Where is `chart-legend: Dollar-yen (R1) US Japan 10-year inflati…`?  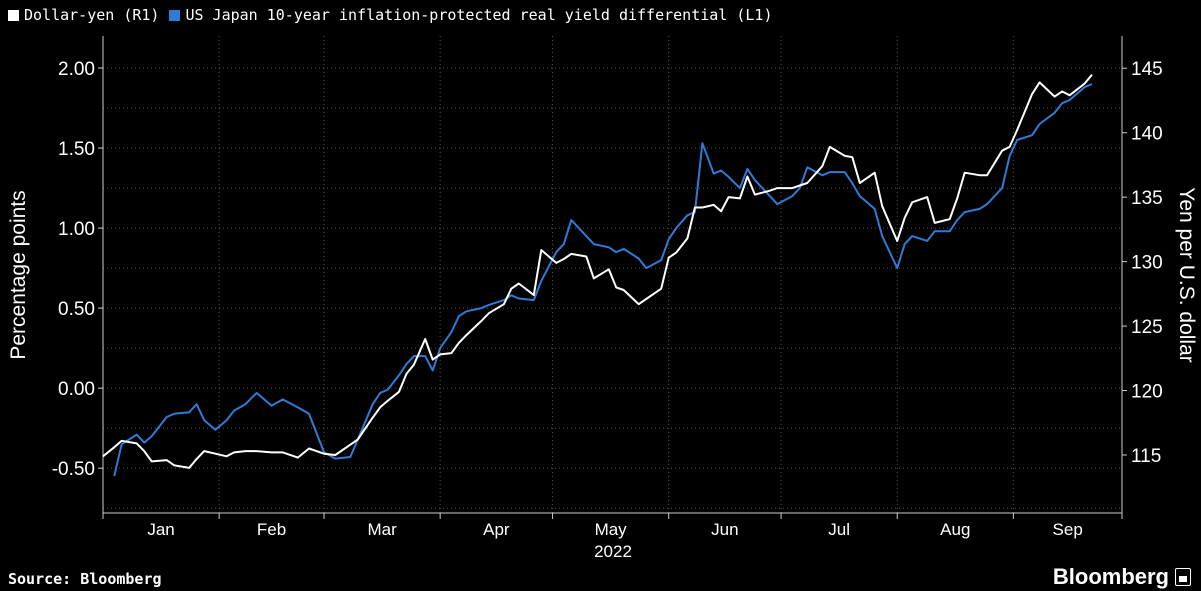 chart-legend: Dollar-yen (R1) US Japan 10-year inflati… is located at coordinates (395, 15).